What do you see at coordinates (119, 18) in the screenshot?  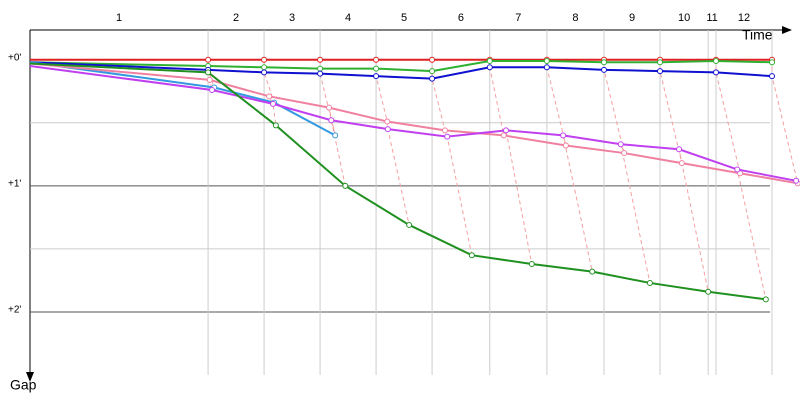 I see `lap-label: 1` at bounding box center [119, 18].